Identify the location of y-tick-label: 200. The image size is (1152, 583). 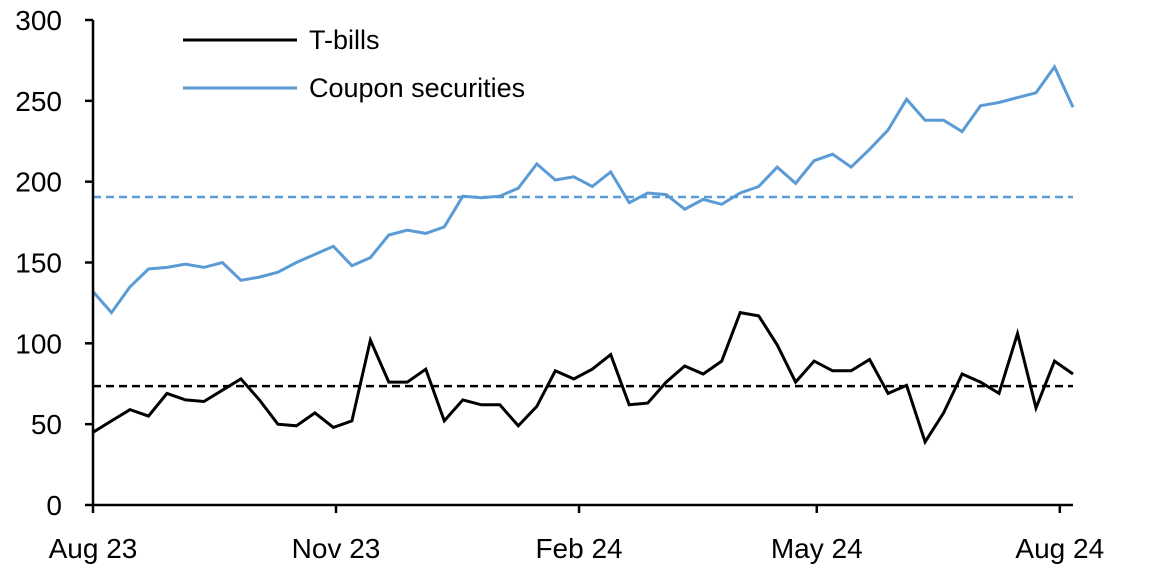
(38, 182).